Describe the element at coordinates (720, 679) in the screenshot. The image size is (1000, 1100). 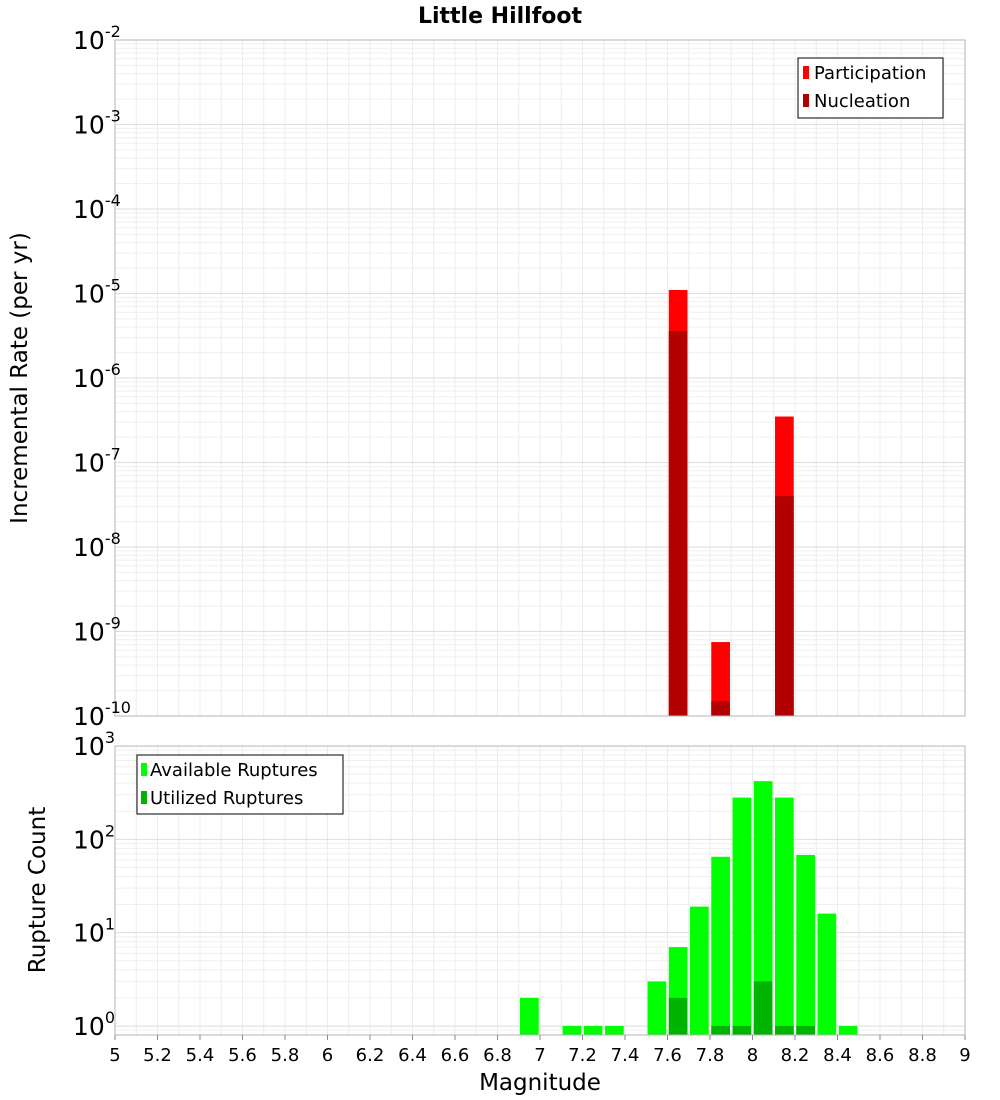
I see `bar-participation` at that location.